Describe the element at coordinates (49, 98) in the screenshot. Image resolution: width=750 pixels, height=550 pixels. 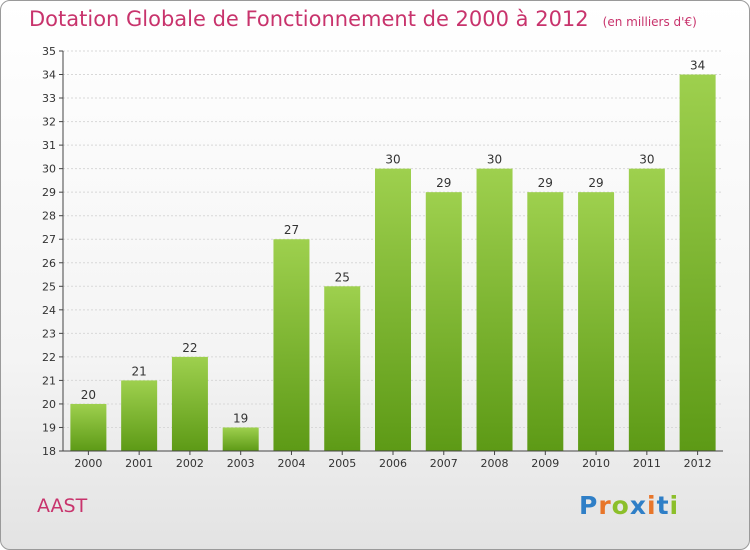
I see `y-tick-label: 33` at that location.